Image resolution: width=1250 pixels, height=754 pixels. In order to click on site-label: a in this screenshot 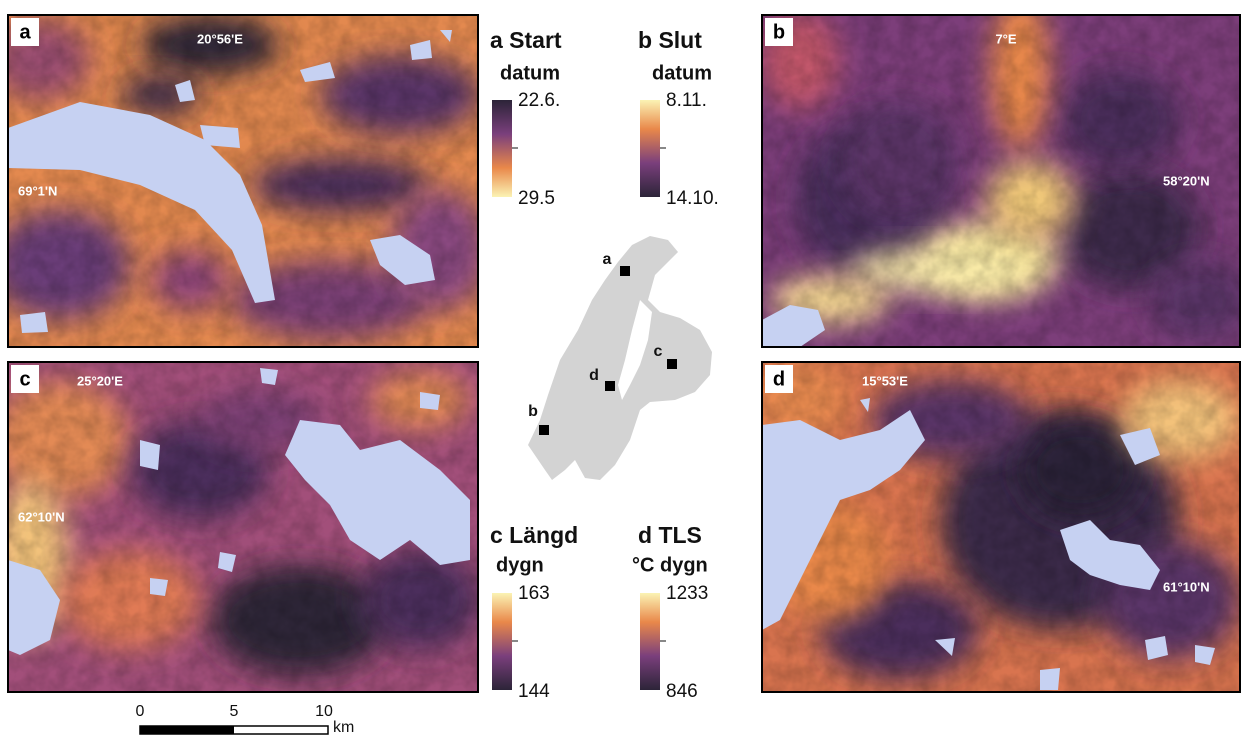, I will do `click(607, 259)`.